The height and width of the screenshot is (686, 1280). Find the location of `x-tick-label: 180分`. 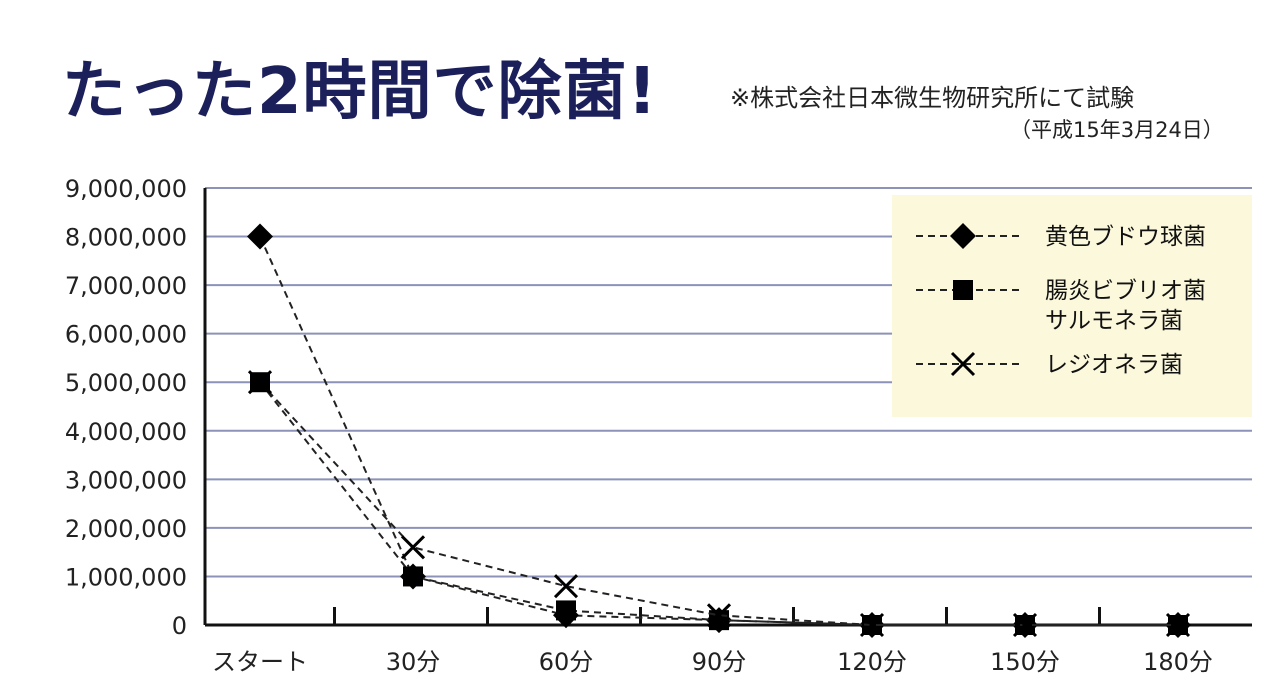

x-tick-label: 180分 is located at coordinates (1178, 662).